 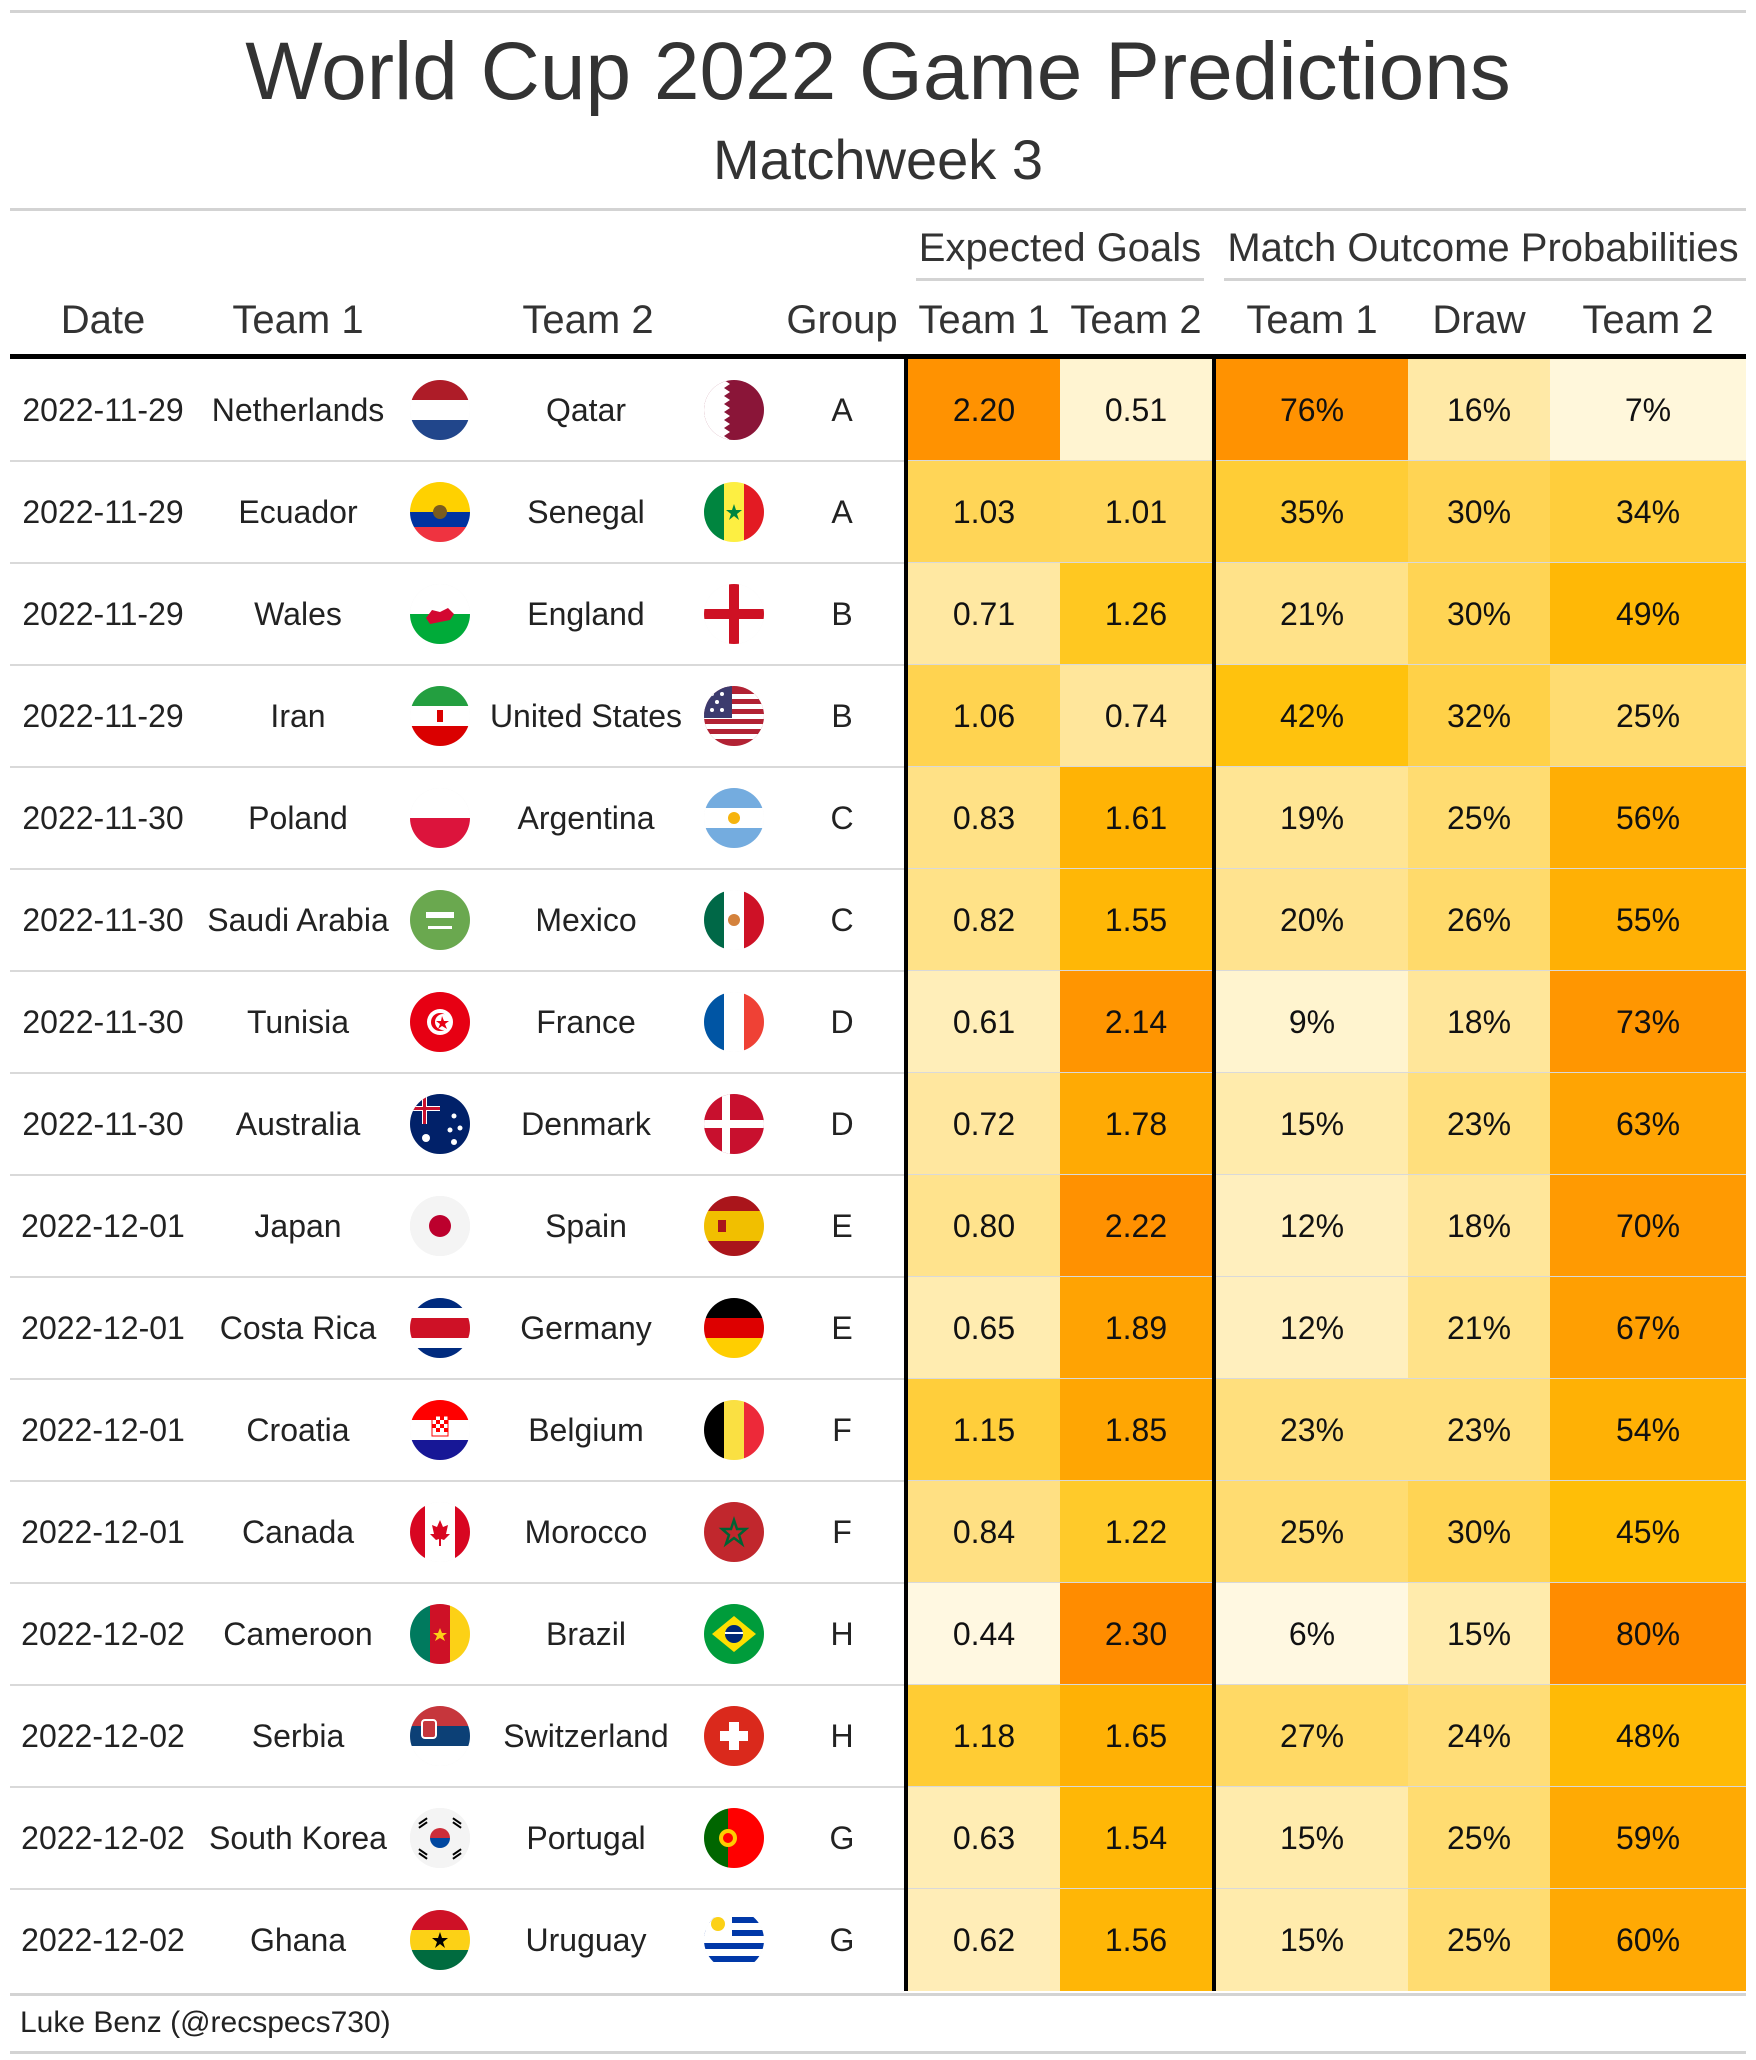 I want to click on xg-team1-cell: 0.63, so click(x=984, y=1838).